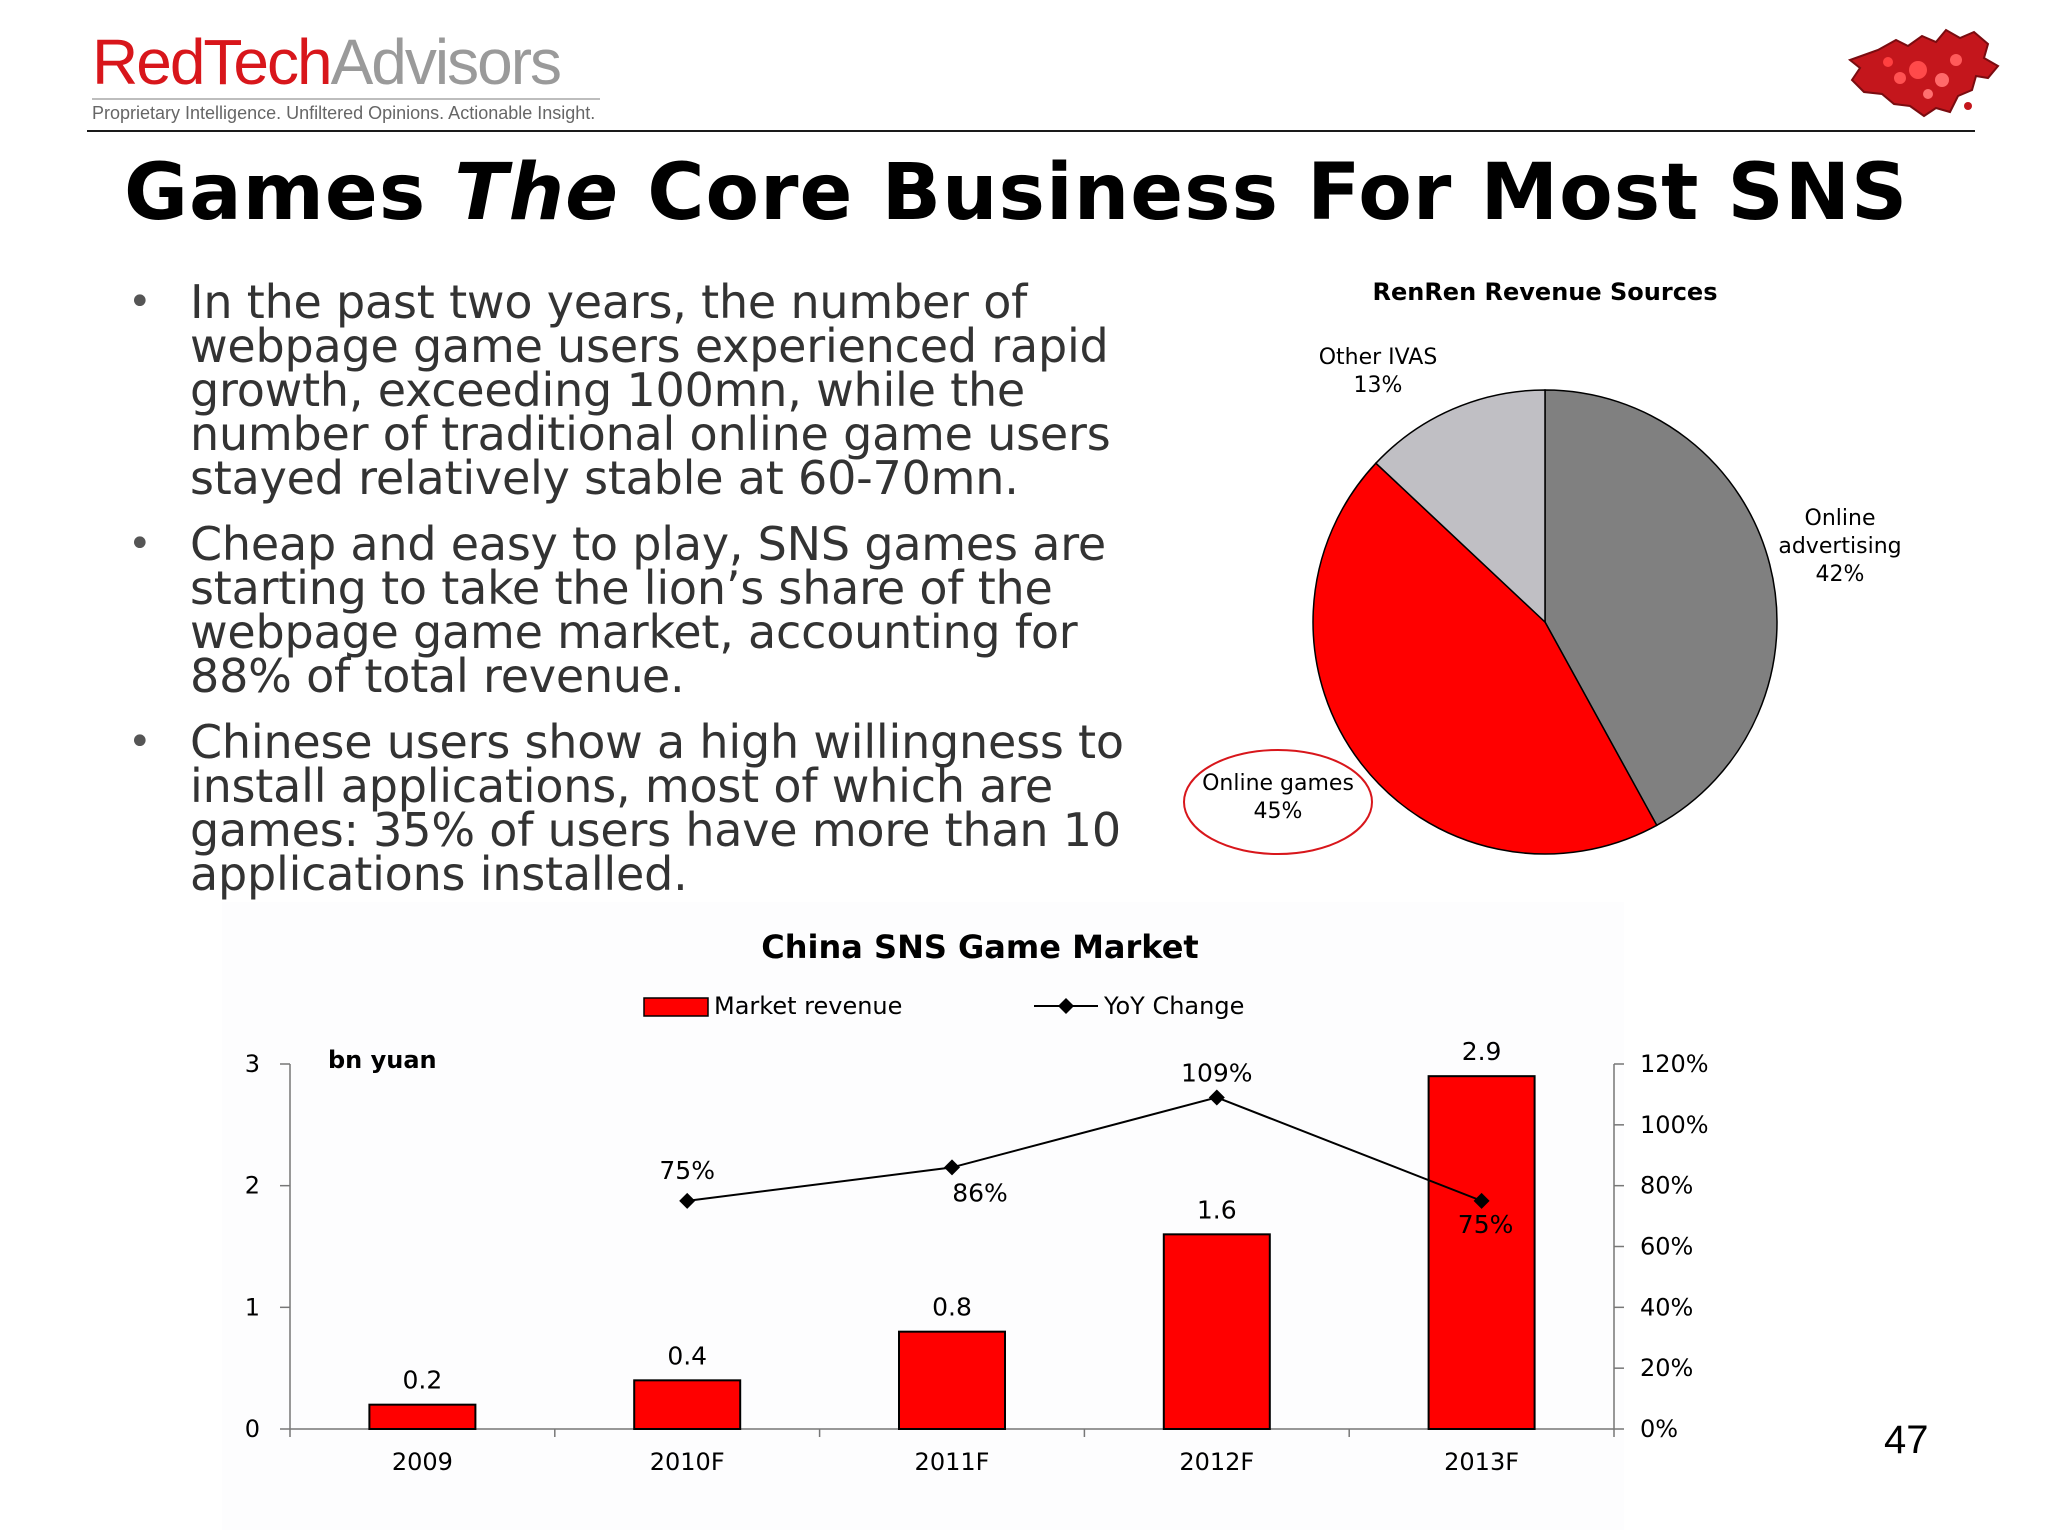 This screenshot has height=1536, width=2048. What do you see at coordinates (676, 1007) in the screenshot?
I see `legend-swatch-bar` at bounding box center [676, 1007].